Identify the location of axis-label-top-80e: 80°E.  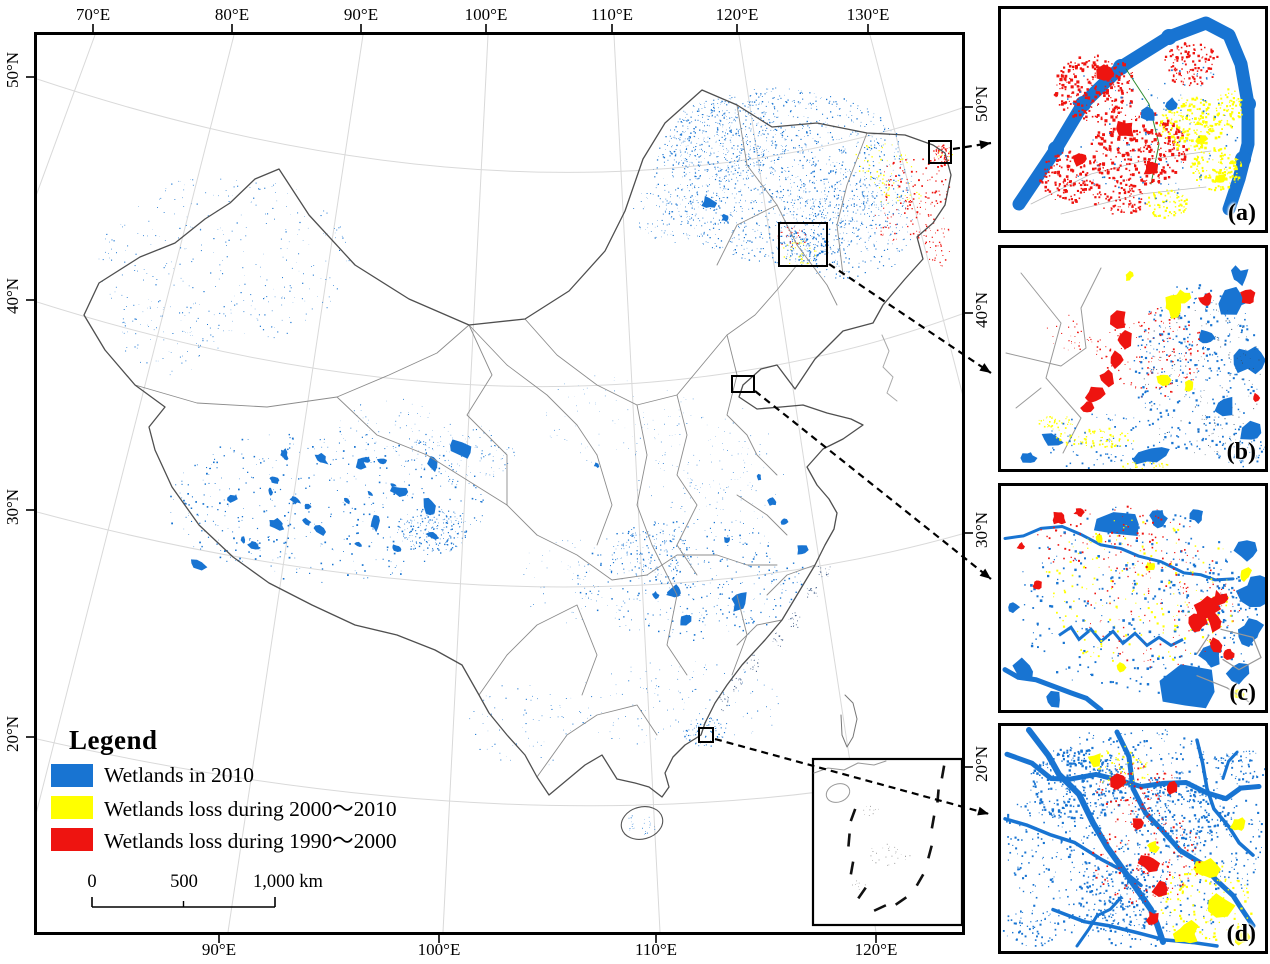
(232, 14).